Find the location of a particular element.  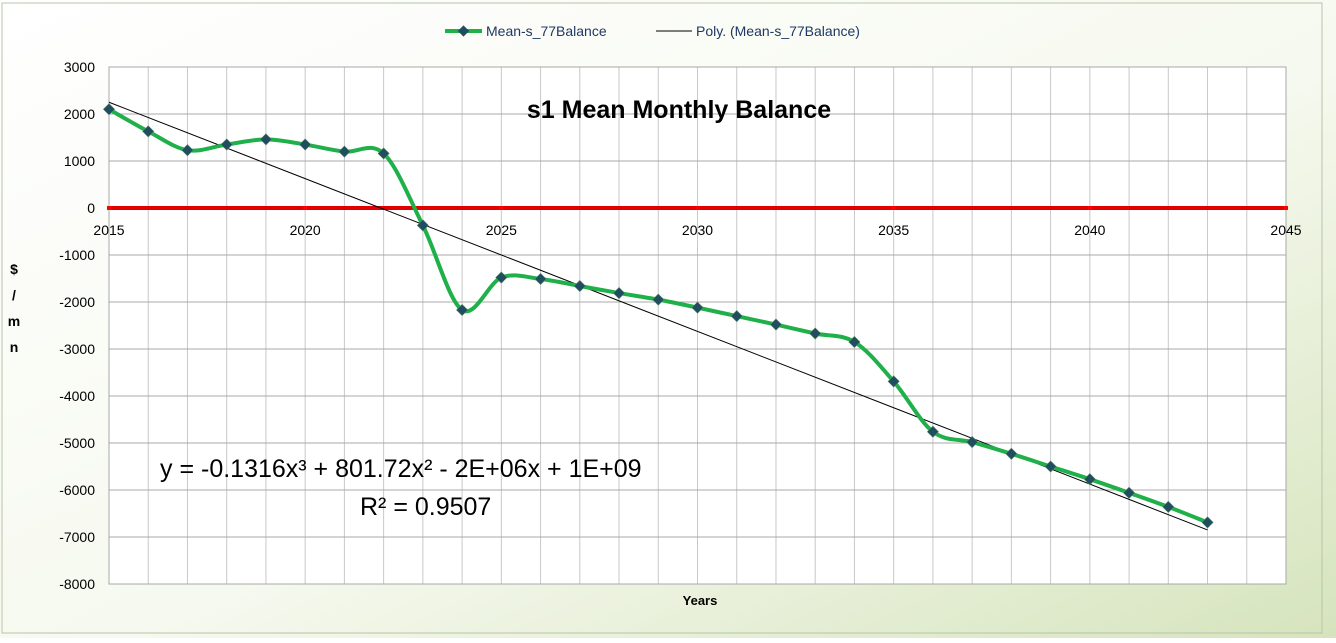

y-axis-label-char: / is located at coordinates (14, 295).